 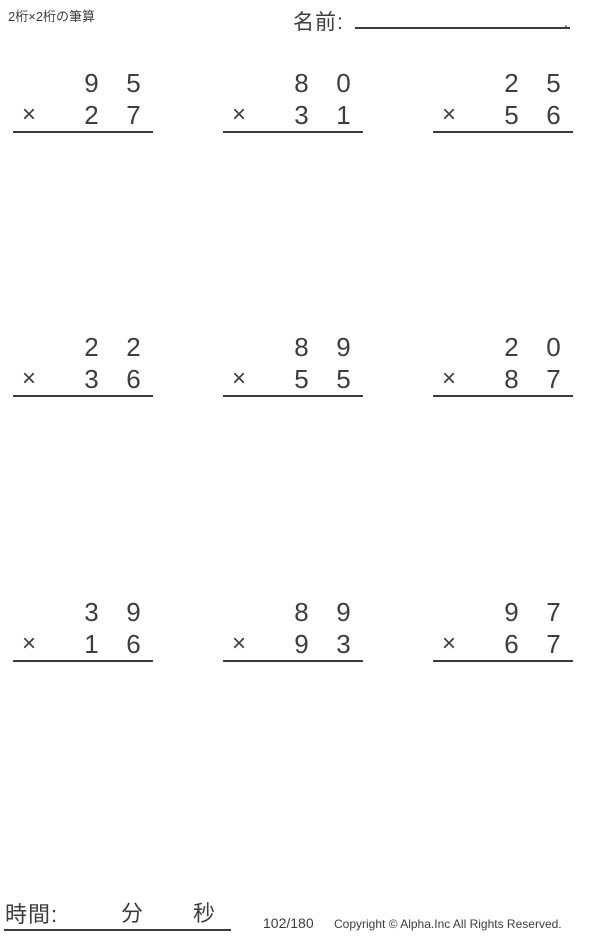 What do you see at coordinates (462, 17) in the screenshot?
I see `name-underline: .` at bounding box center [462, 17].